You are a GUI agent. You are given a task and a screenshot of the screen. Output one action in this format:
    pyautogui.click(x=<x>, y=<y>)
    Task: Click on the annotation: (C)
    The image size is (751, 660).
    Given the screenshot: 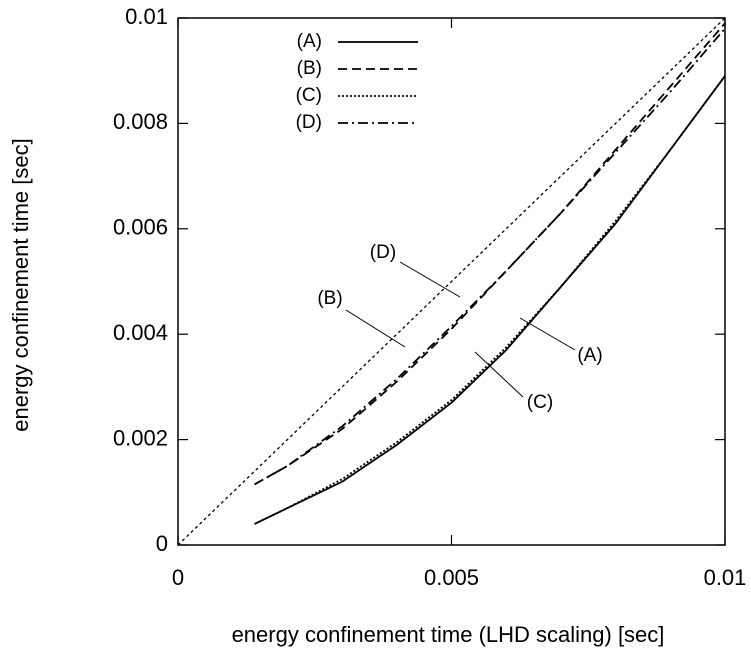 What is the action you would take?
    pyautogui.click(x=540, y=402)
    